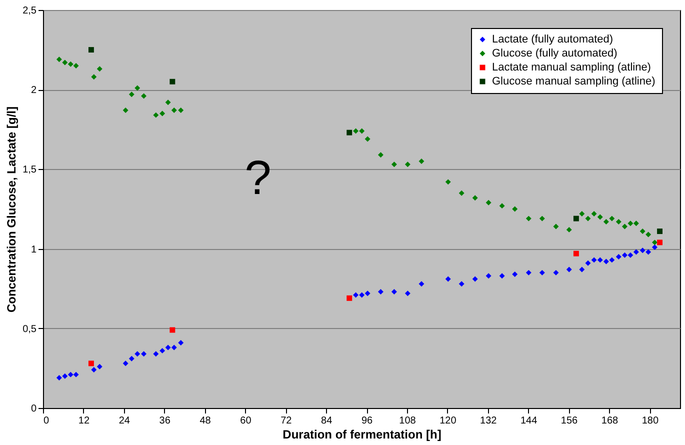  What do you see at coordinates (124, 421) in the screenshot?
I see `x-tick-label: 24` at bounding box center [124, 421].